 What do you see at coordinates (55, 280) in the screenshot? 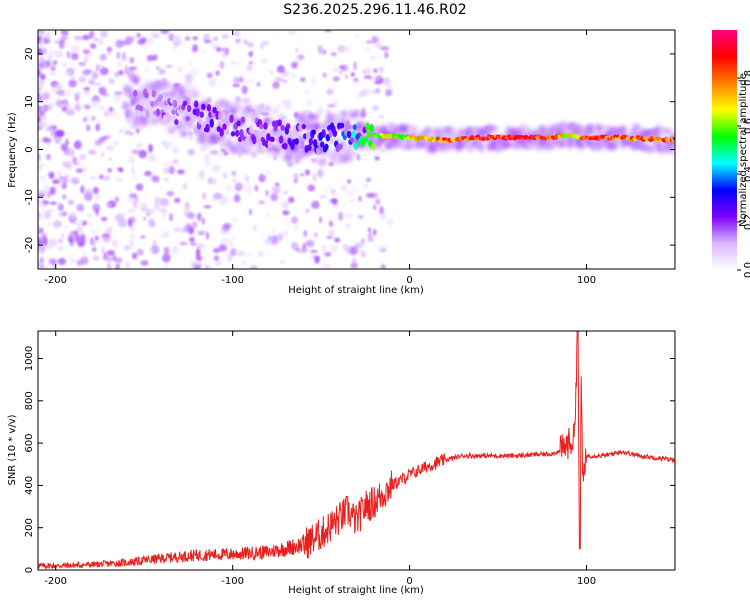
I see `x-tick-label: -200` at bounding box center [55, 280].